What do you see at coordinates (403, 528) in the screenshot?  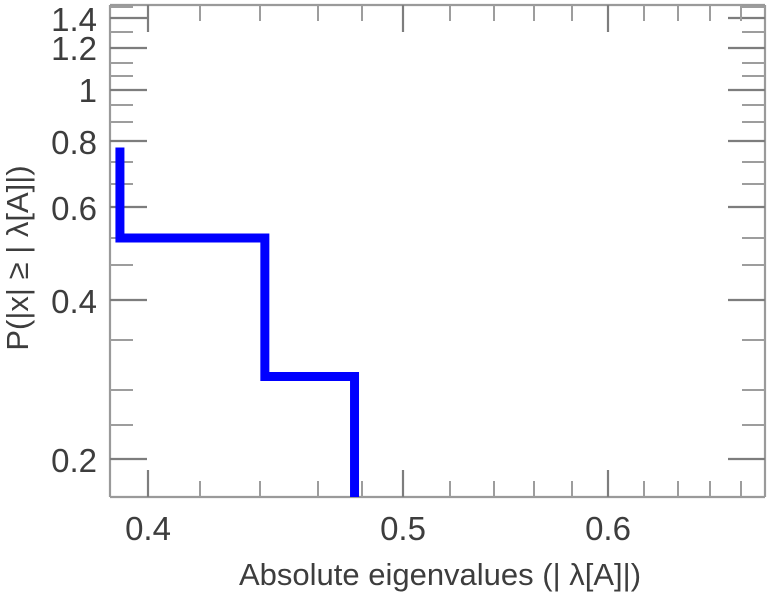 I see `x-tick-label-0.5: 0.5` at bounding box center [403, 528].